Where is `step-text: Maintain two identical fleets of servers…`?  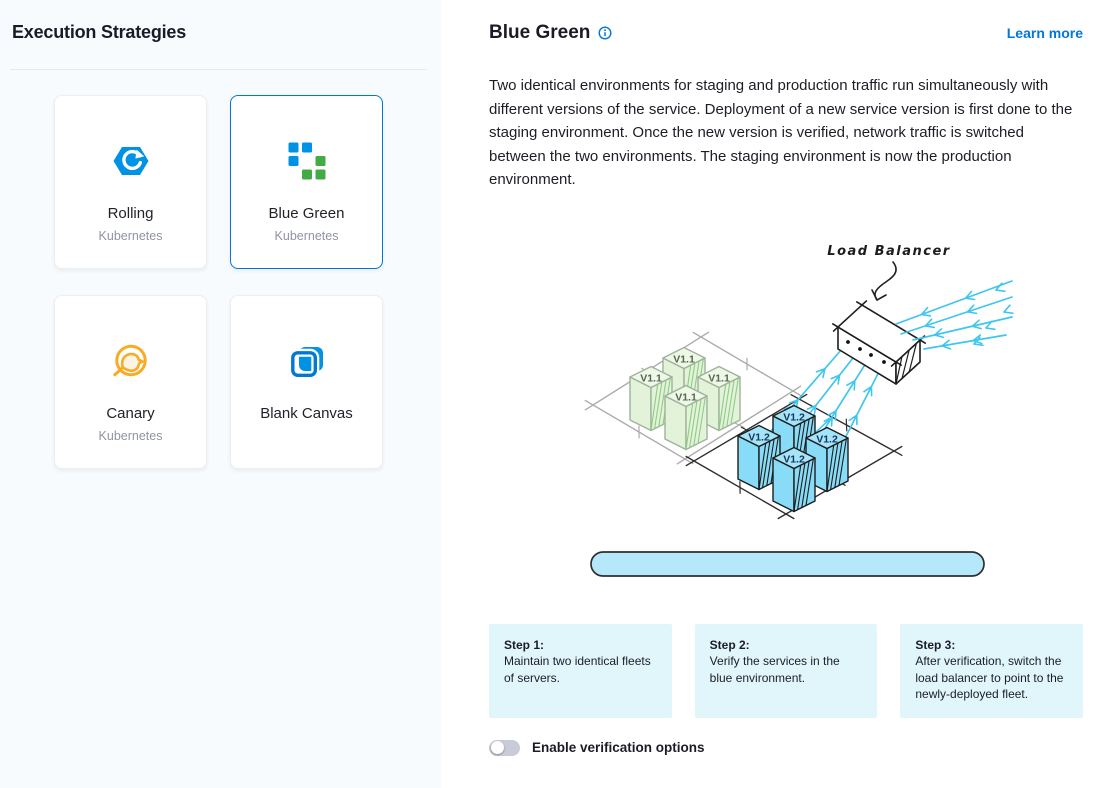 step-text: Maintain two identical fleets of servers… is located at coordinates (577, 669).